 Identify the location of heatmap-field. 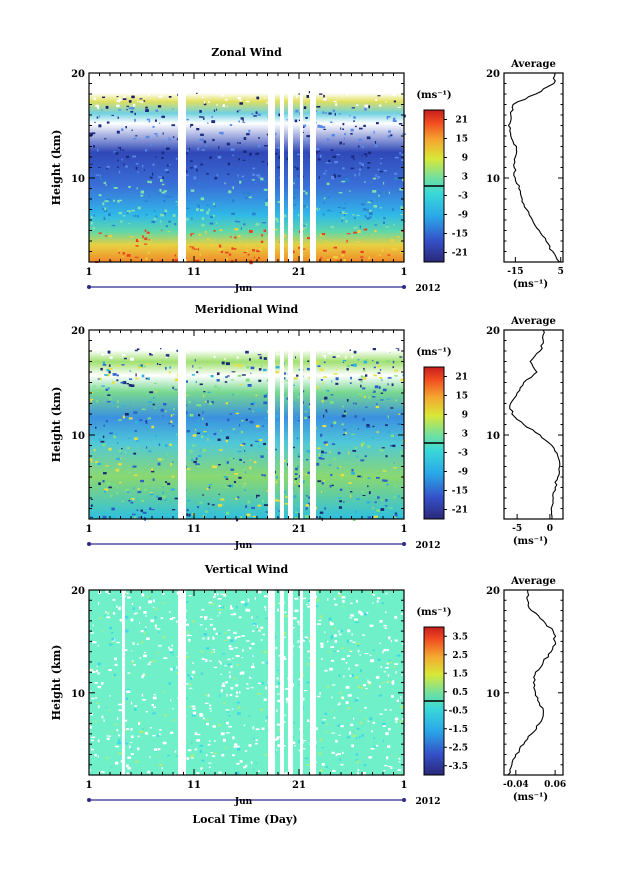
(248, 684).